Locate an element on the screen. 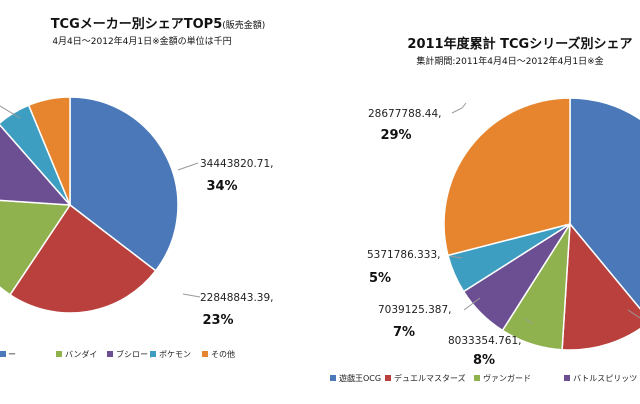 Image resolution: width=640 pixels, height=404 pixels. right-green-value-label: 8033354.761, is located at coordinates (484, 341).